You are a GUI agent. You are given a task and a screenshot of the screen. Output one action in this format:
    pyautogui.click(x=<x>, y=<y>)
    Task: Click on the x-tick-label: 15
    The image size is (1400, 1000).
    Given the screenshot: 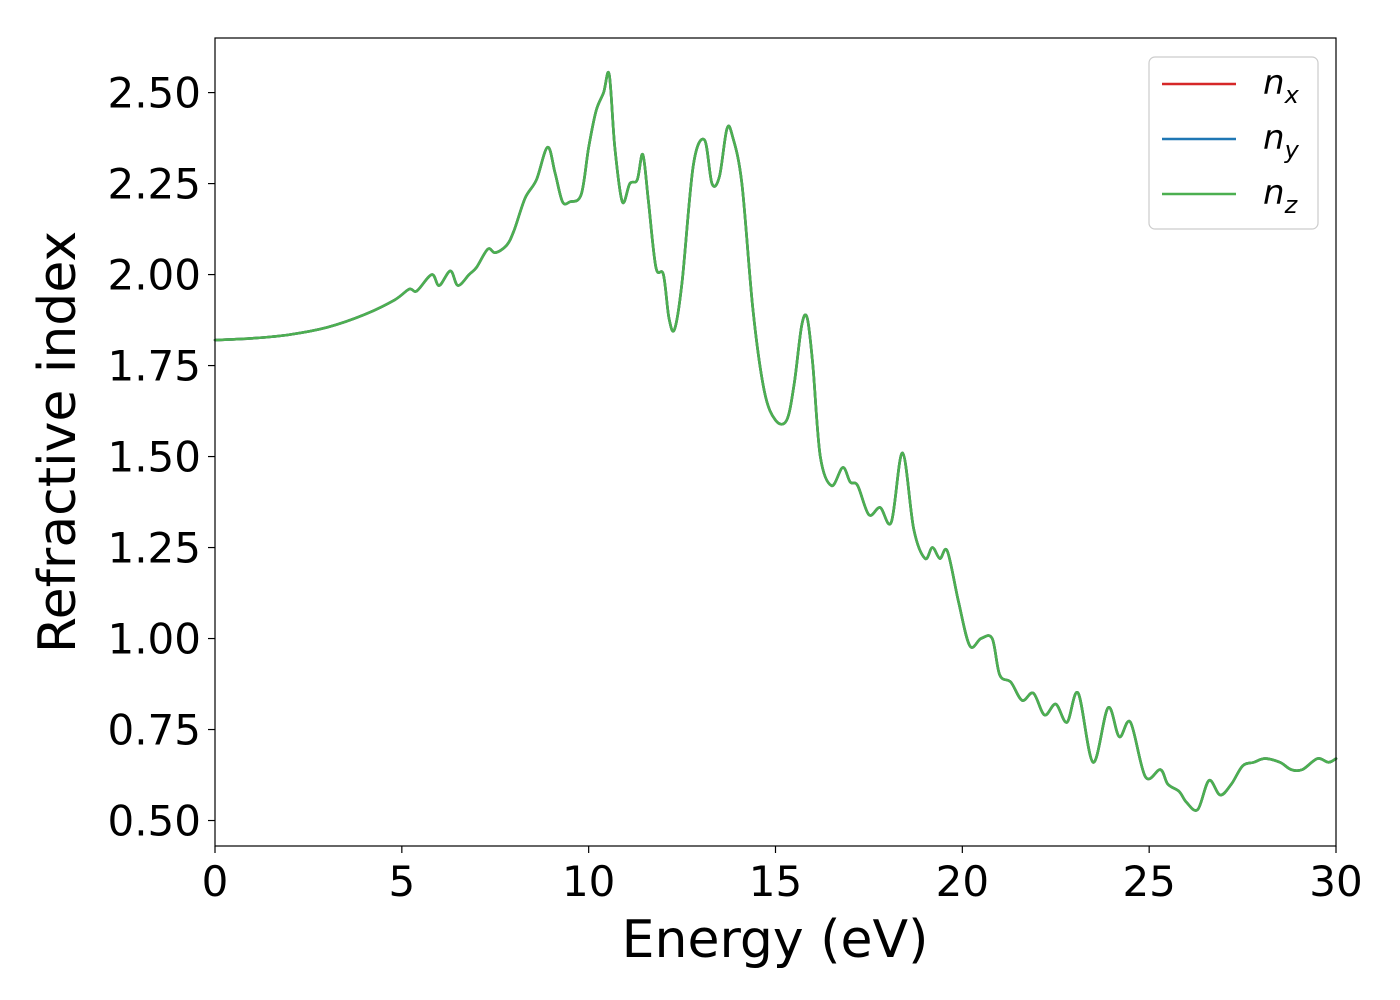 What is the action you would take?
    pyautogui.click(x=775, y=881)
    